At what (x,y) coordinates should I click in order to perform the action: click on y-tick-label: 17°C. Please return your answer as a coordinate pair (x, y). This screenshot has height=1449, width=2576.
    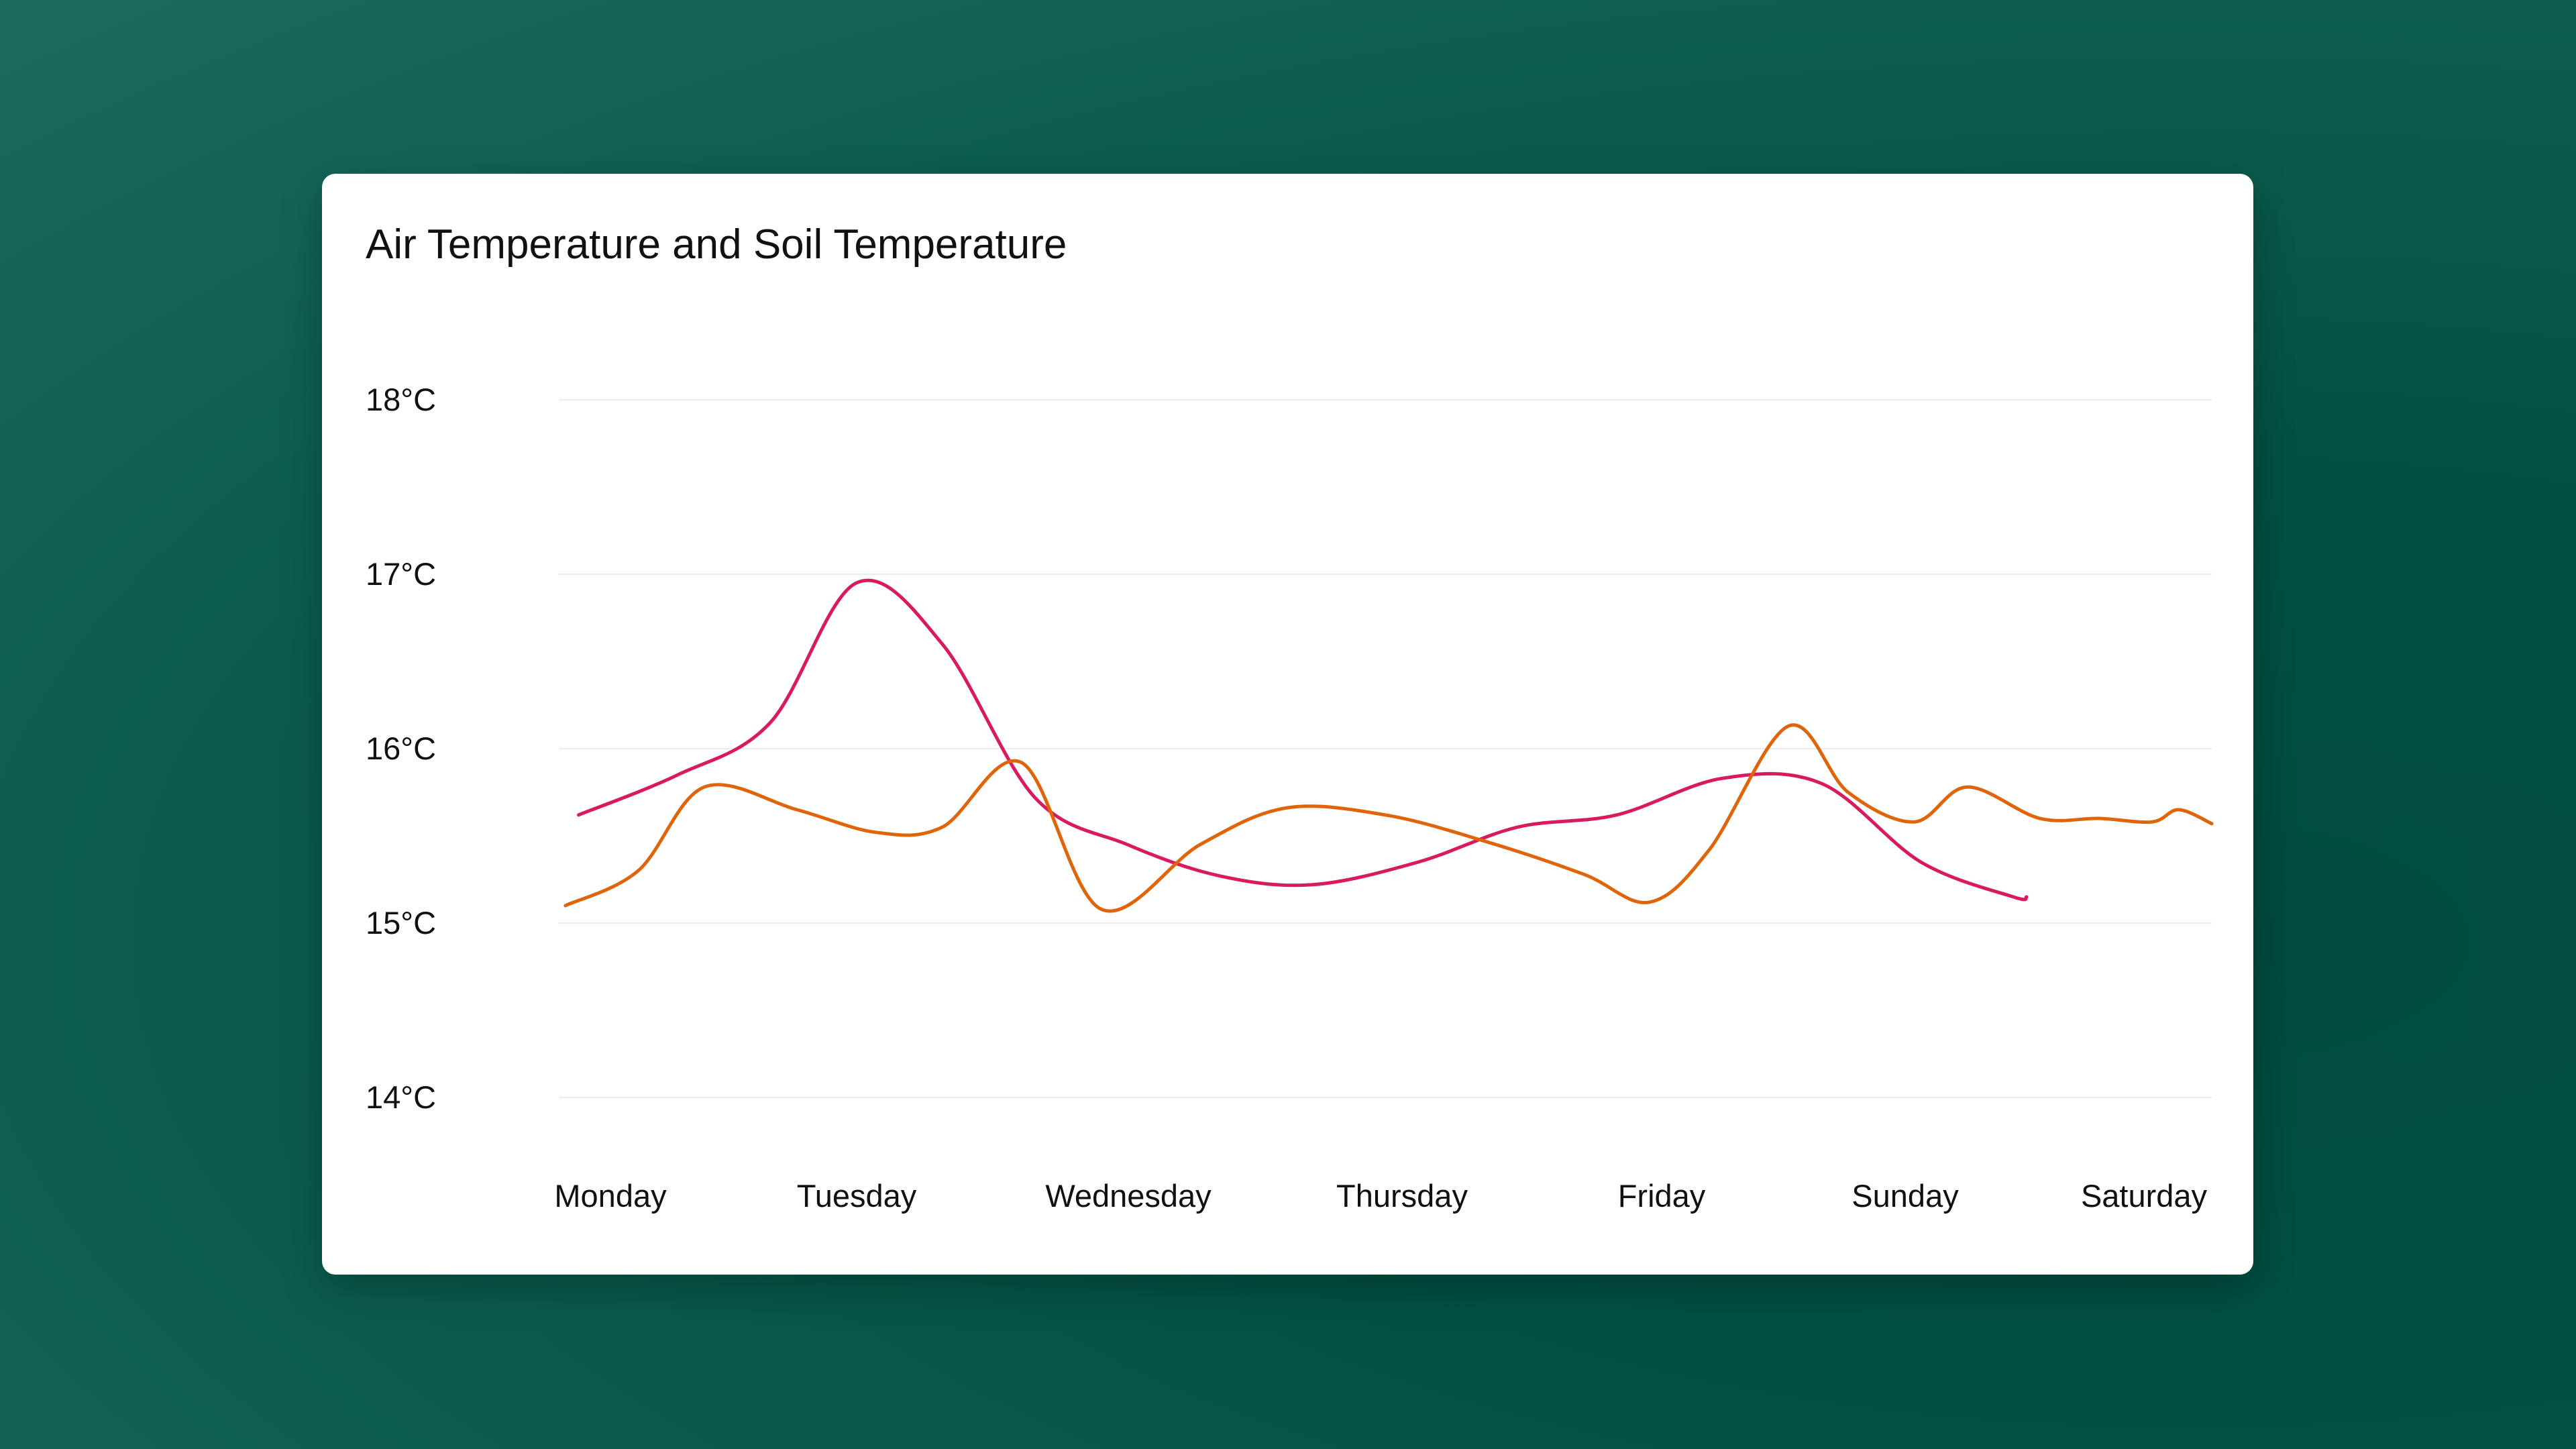
    Looking at the image, I should click on (401, 574).